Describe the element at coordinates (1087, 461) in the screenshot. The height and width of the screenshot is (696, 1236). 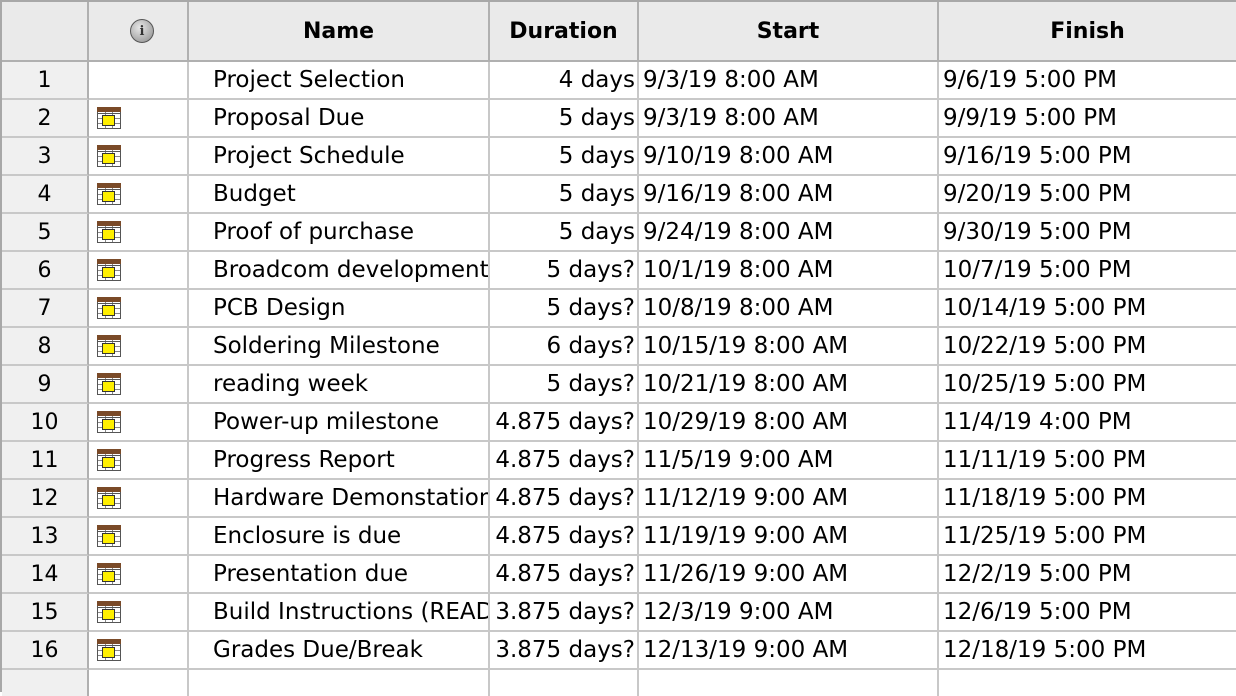
I see `task-finish: 11/11/19 5:00 PM` at that location.